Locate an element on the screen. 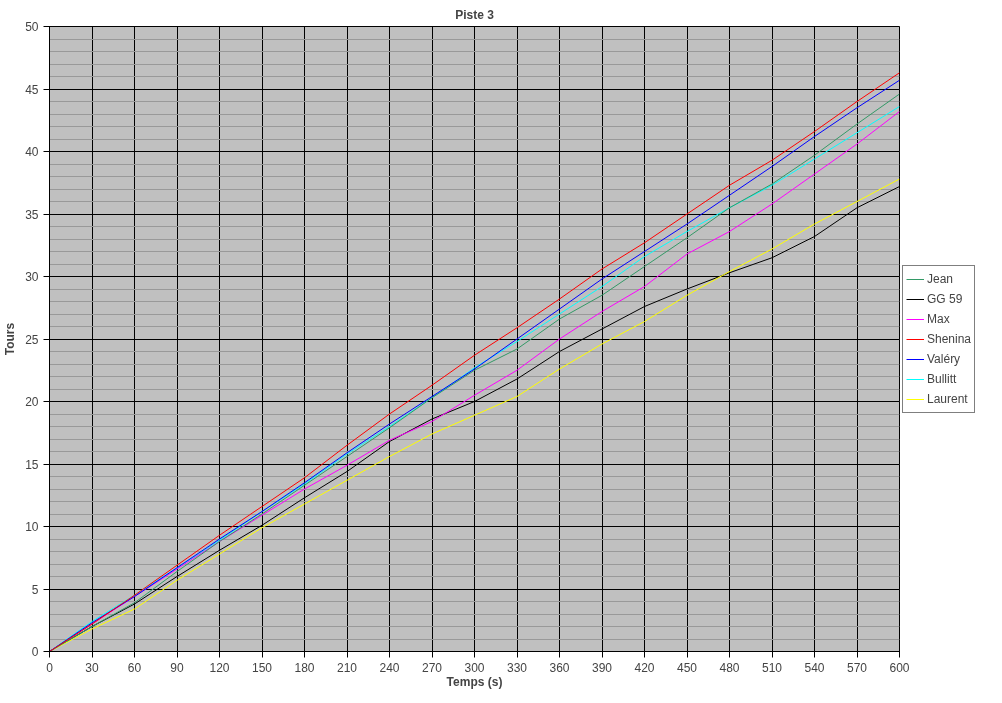 The image size is (1002, 703). chart-title: Piste 3 is located at coordinates (475, 14).